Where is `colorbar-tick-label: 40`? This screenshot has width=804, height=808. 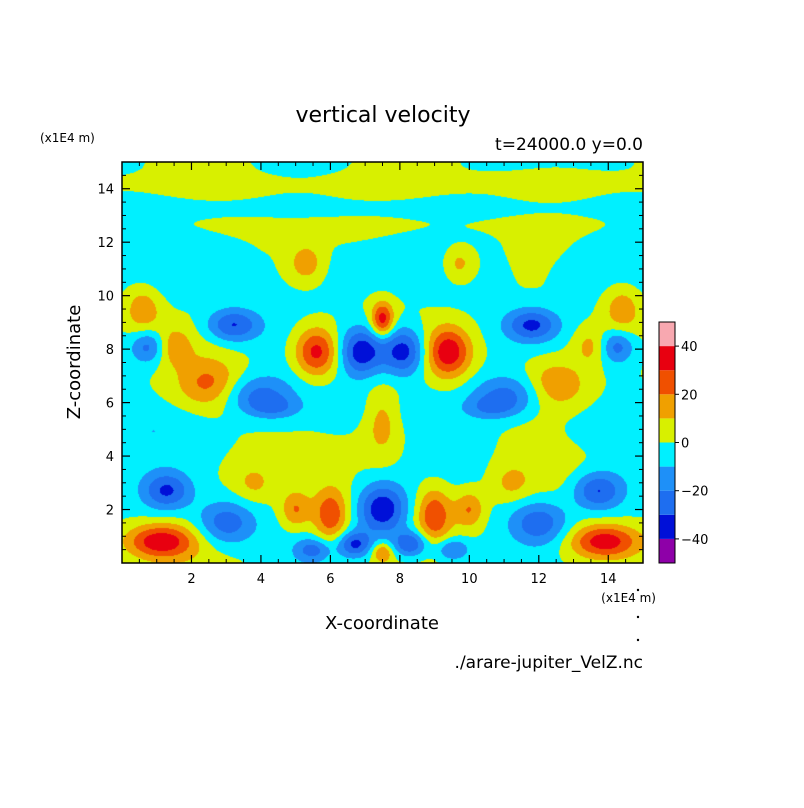
colorbar-tick-label: 40 is located at coordinates (689, 347).